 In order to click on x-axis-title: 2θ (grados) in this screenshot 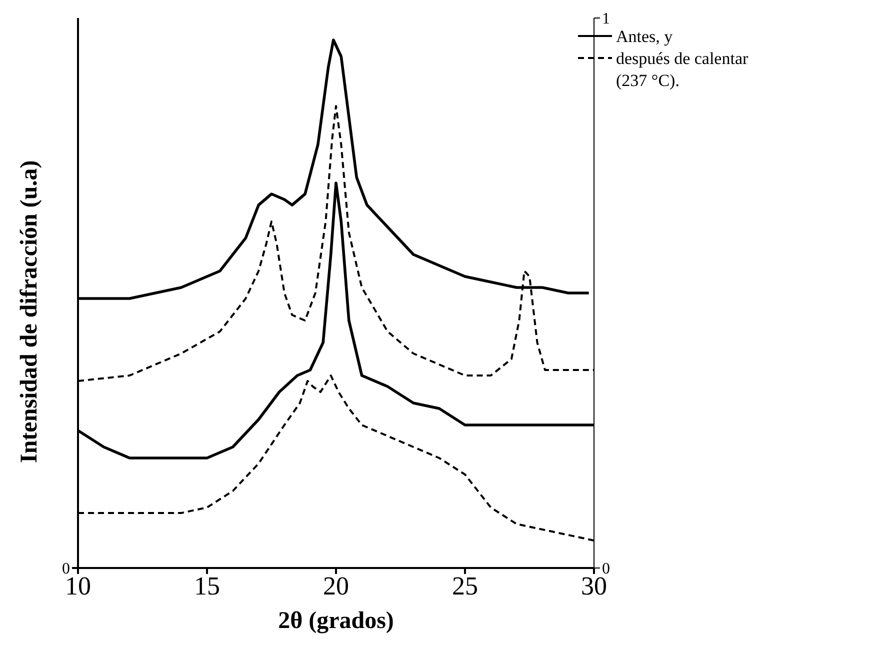, I will do `click(336, 621)`.